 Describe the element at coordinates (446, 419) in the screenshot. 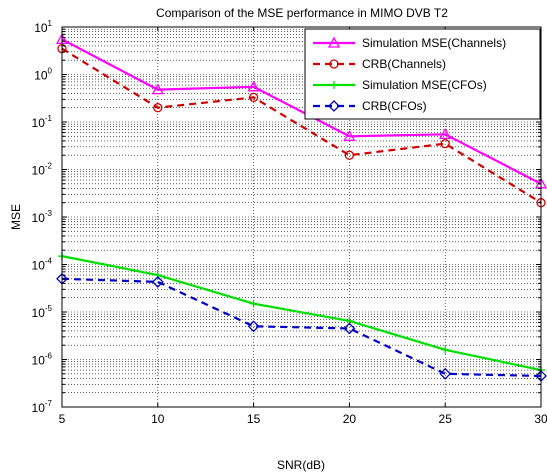

I see `x-tick-label: 25` at that location.